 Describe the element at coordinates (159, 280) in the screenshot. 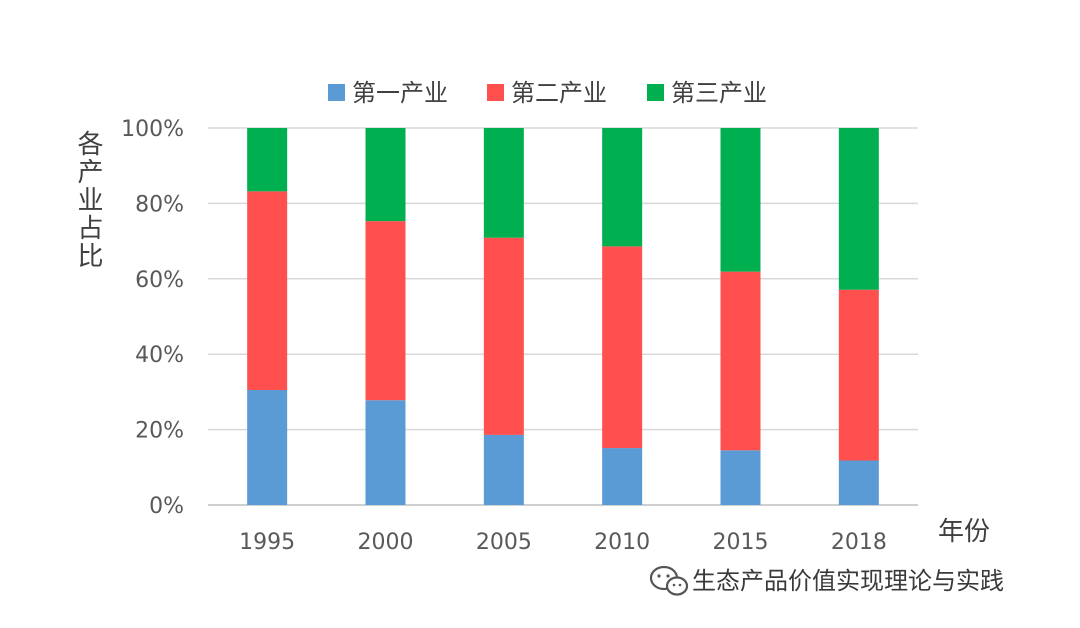

I see `y-tick-label: 60%` at that location.